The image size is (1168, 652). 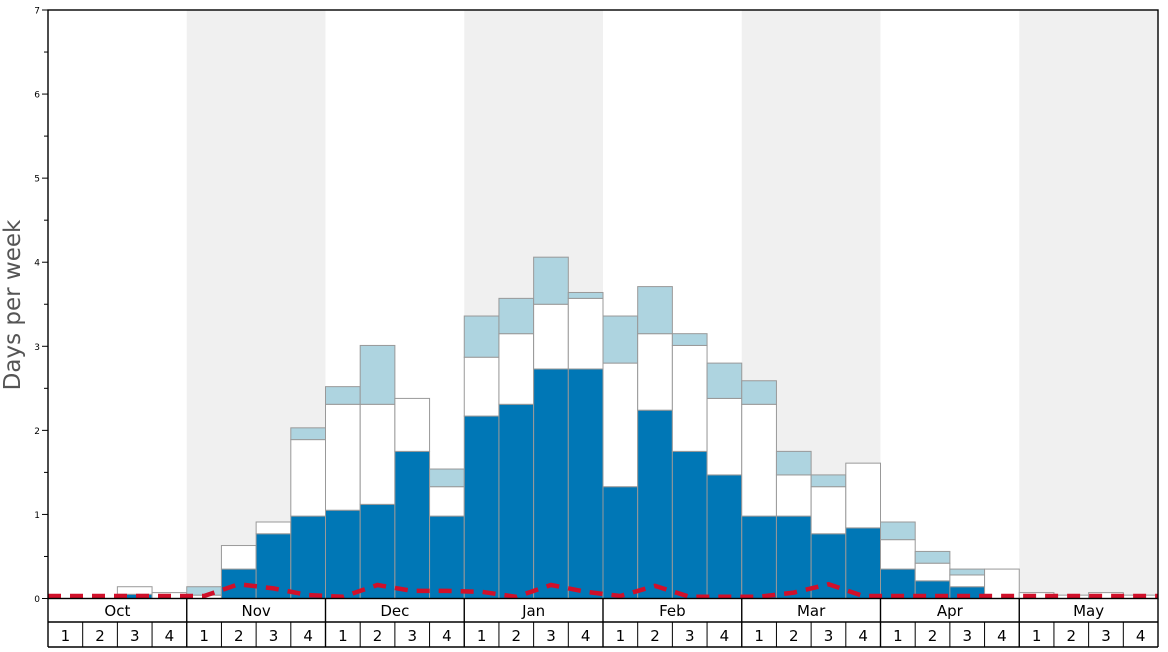 I want to click on month-label: Mar, so click(x=811, y=611).